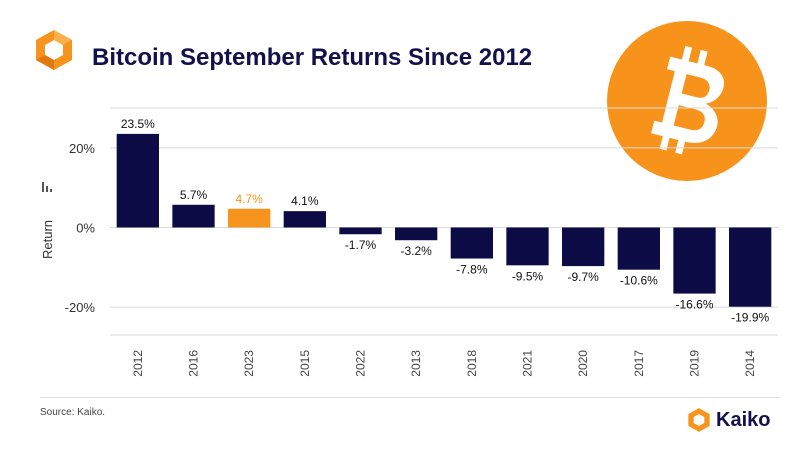 This screenshot has height=450, width=800. I want to click on data-label-2020: -9.7%, so click(583, 277).